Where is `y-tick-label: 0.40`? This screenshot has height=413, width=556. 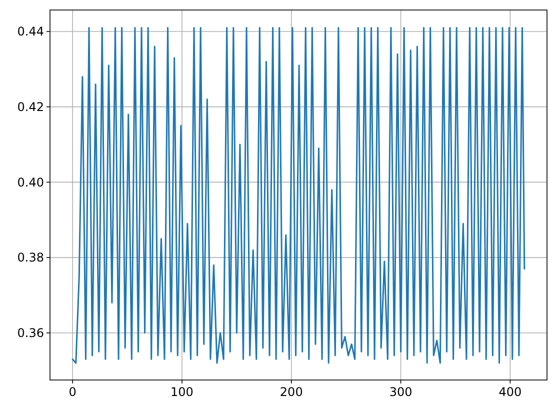
y-tick-label: 0.40 is located at coordinates (30, 182).